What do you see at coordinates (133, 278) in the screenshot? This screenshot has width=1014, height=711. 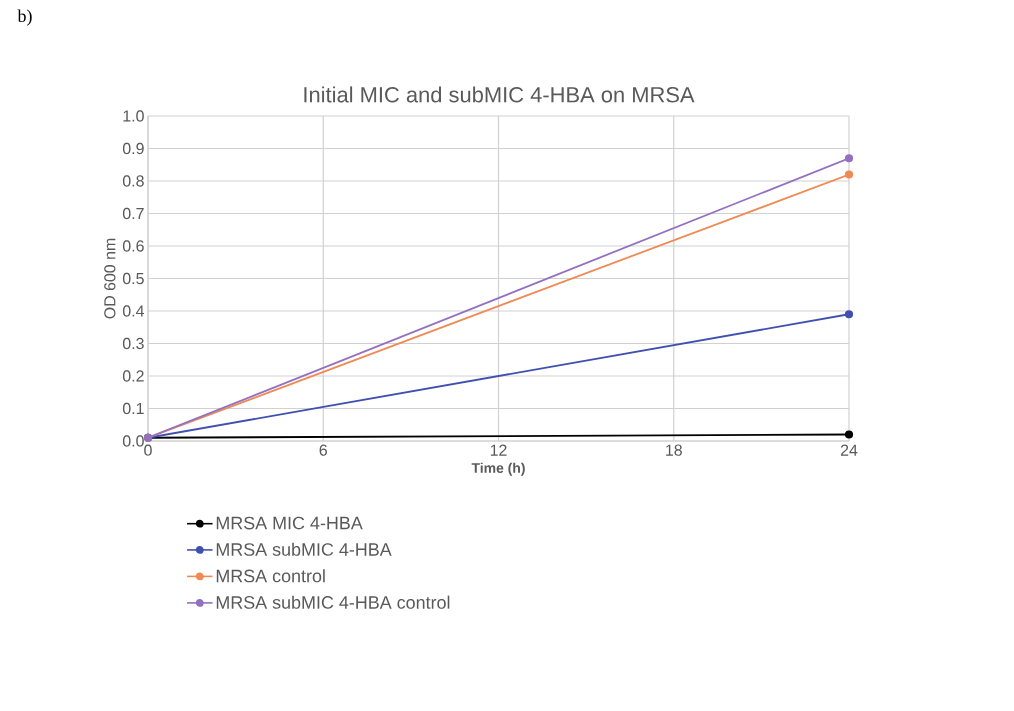 I see `y-tick-label: 0.5` at bounding box center [133, 278].